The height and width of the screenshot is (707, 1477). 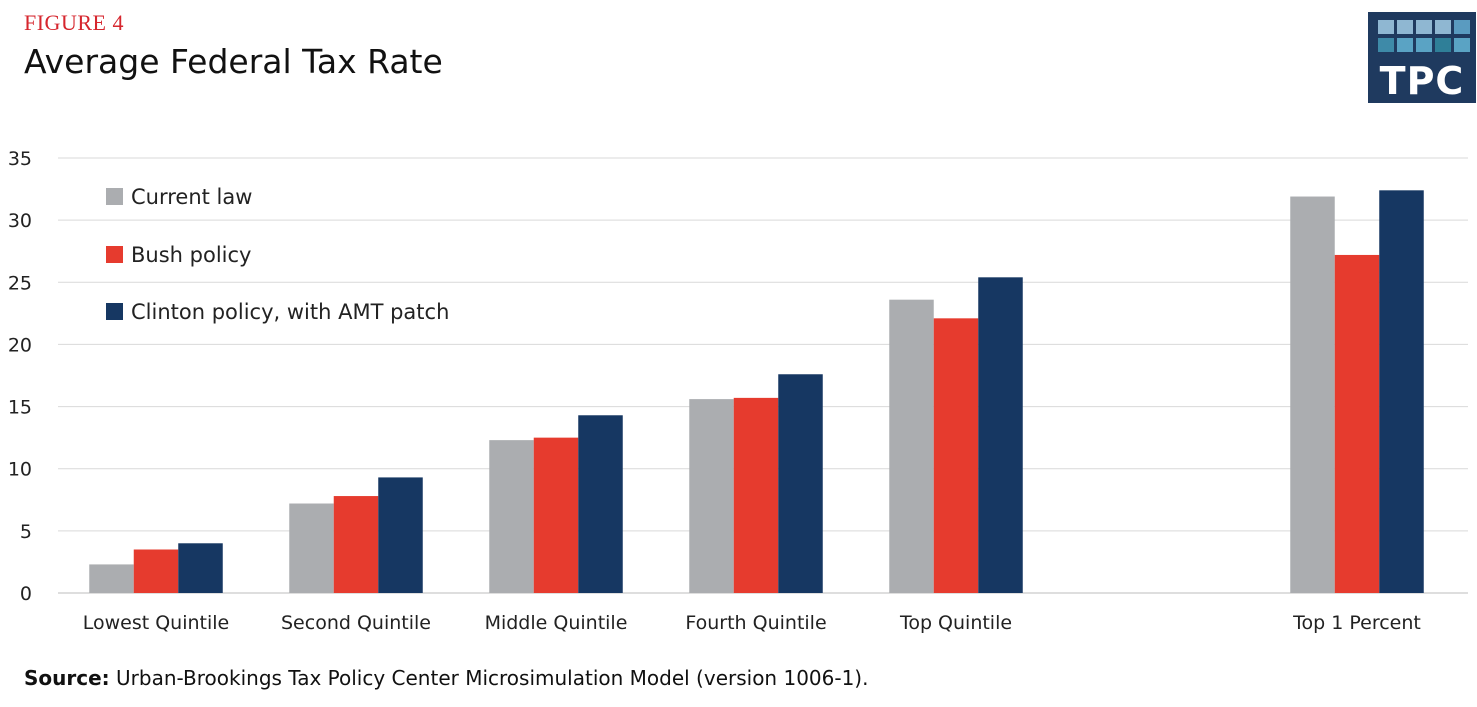 I want to click on y-tick-label: 30, so click(x=20, y=221).